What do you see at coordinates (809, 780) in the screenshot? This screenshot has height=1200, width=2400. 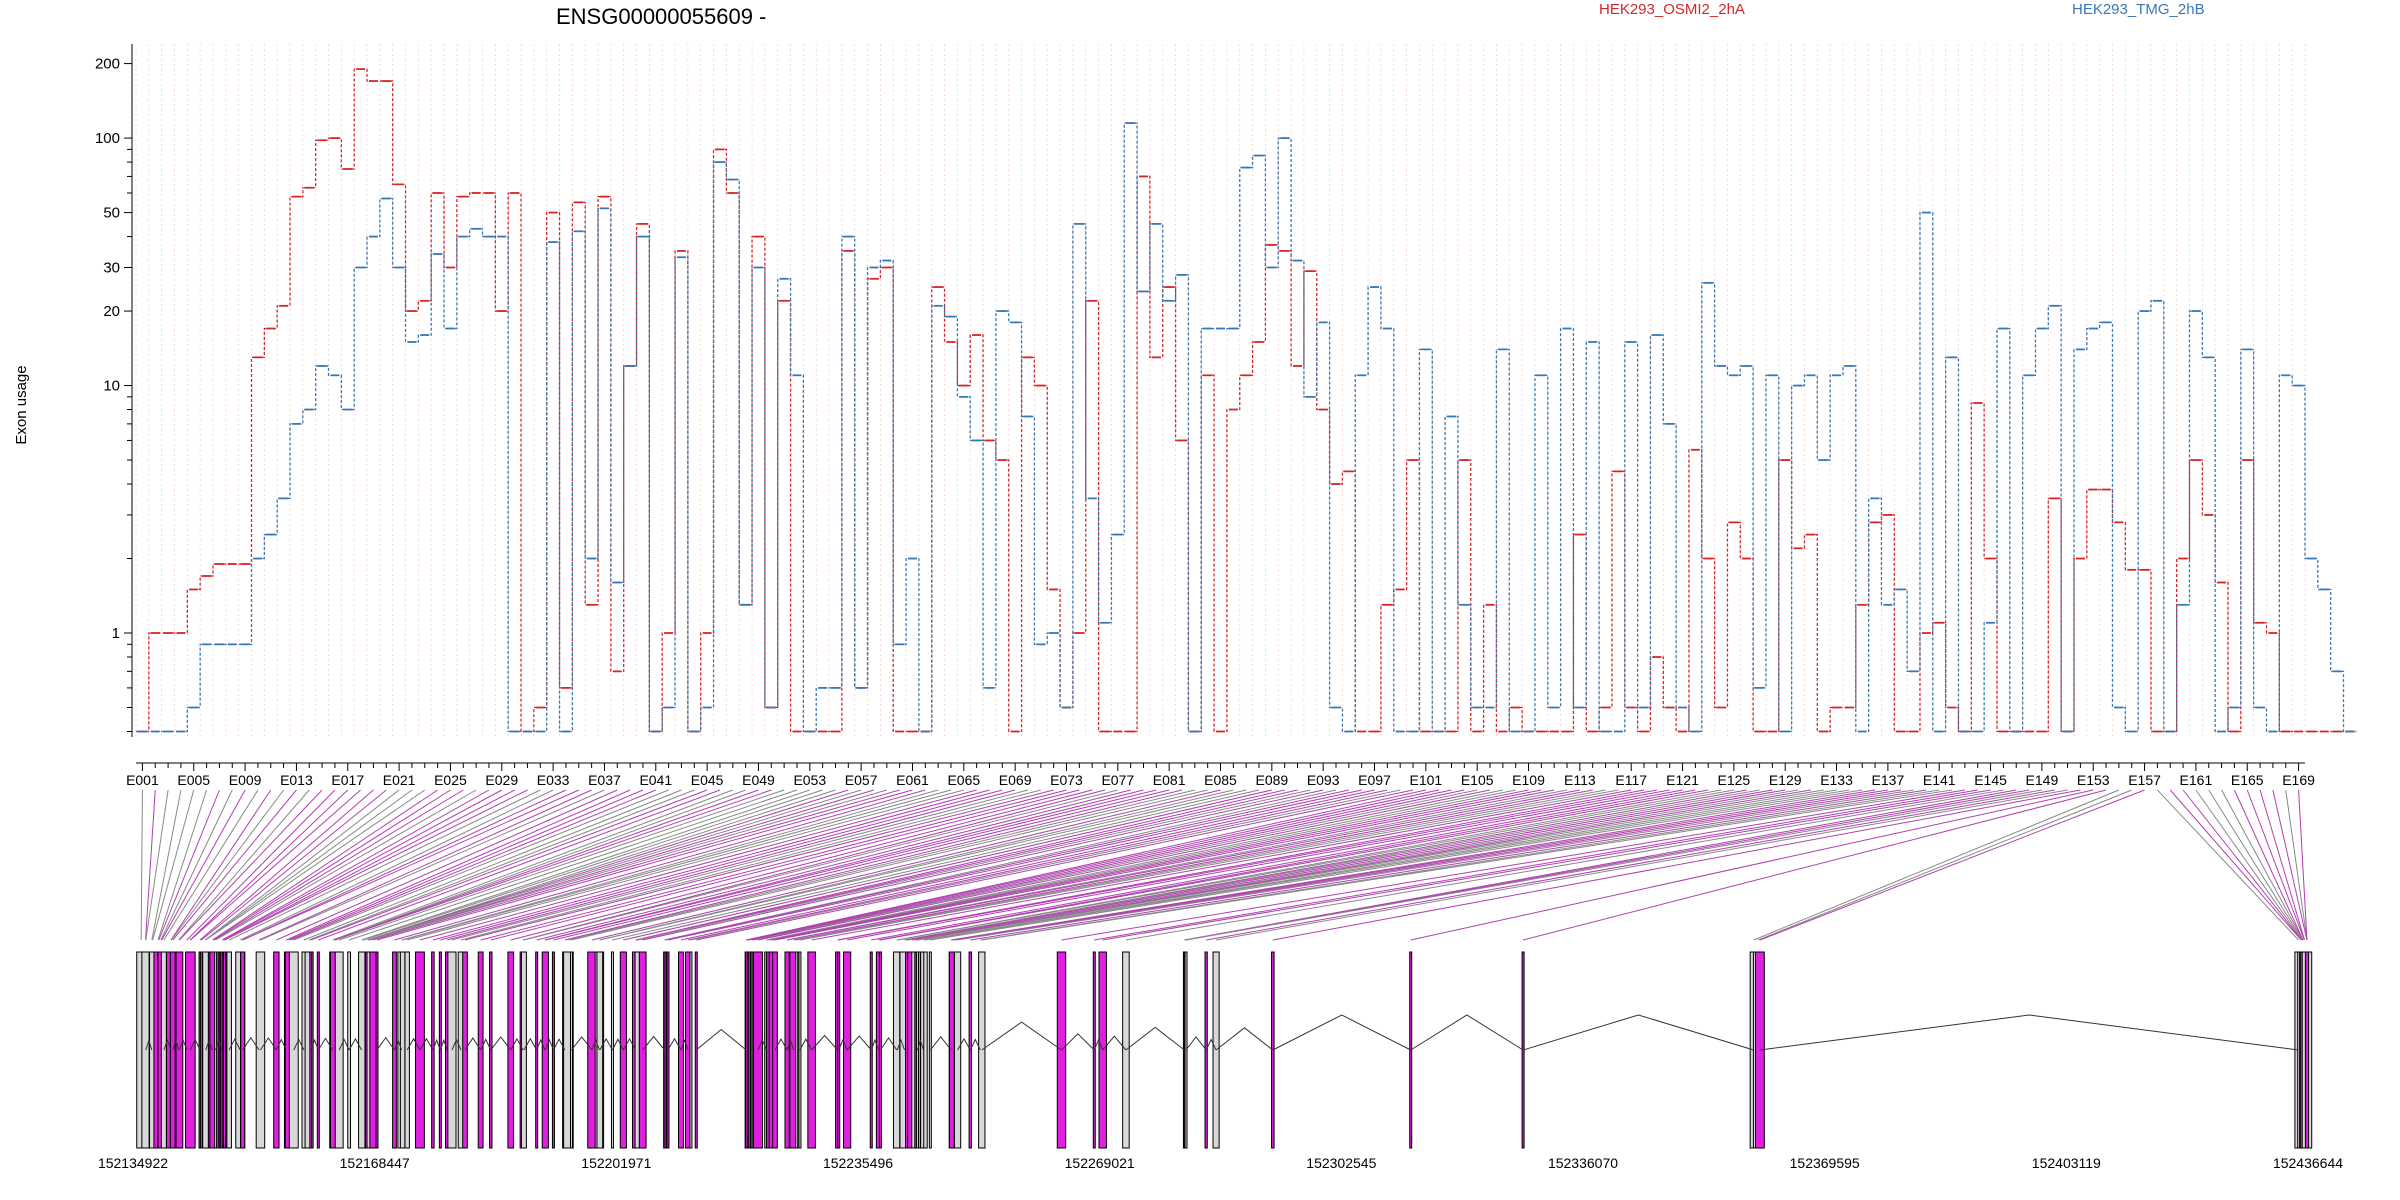 I see `x-tick-label: E053` at bounding box center [809, 780].